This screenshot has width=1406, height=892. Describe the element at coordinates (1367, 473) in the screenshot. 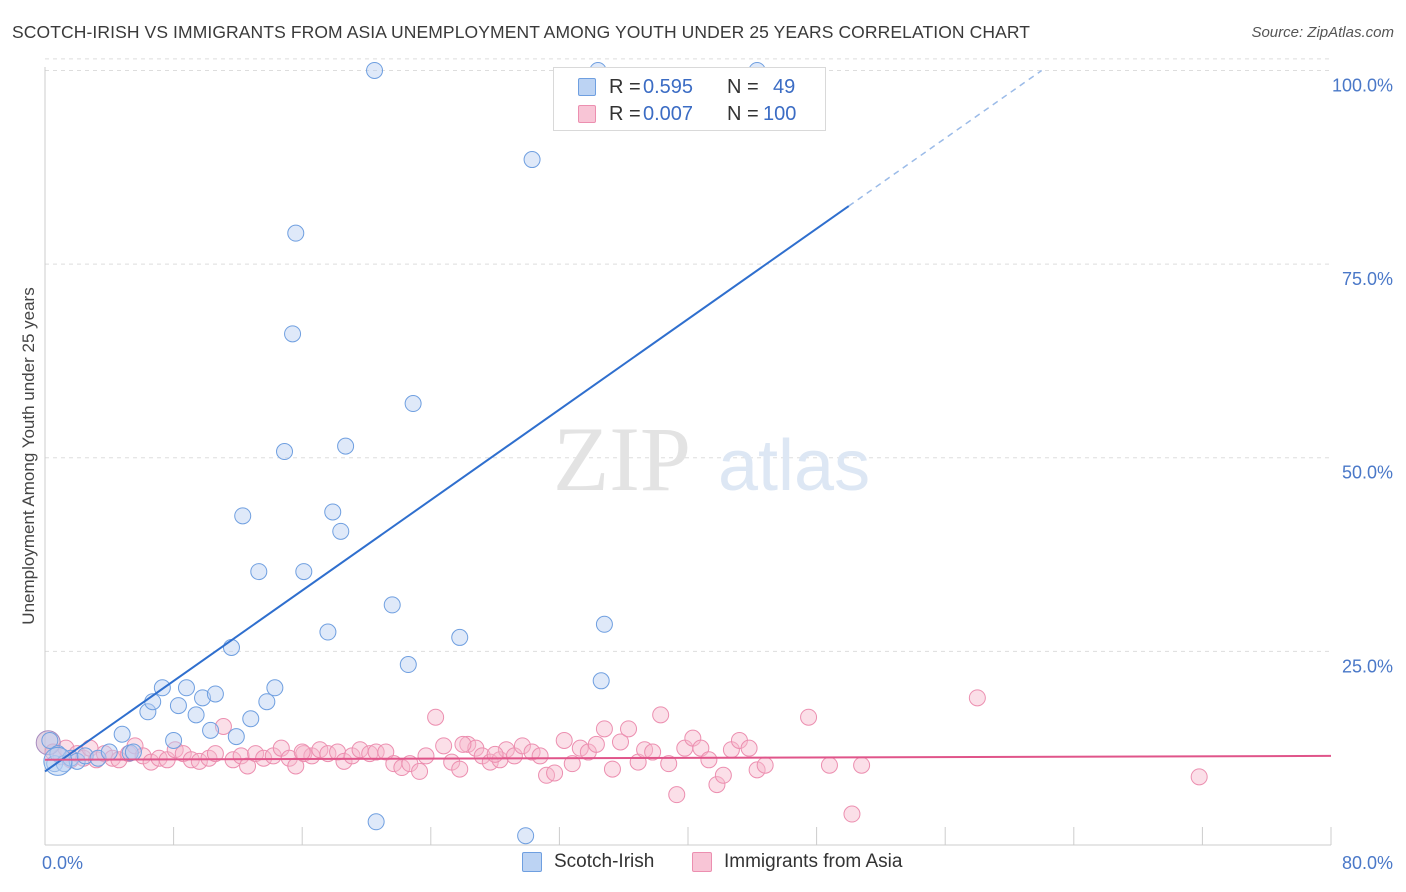

I see `y-tick-label: 50.0%` at that location.